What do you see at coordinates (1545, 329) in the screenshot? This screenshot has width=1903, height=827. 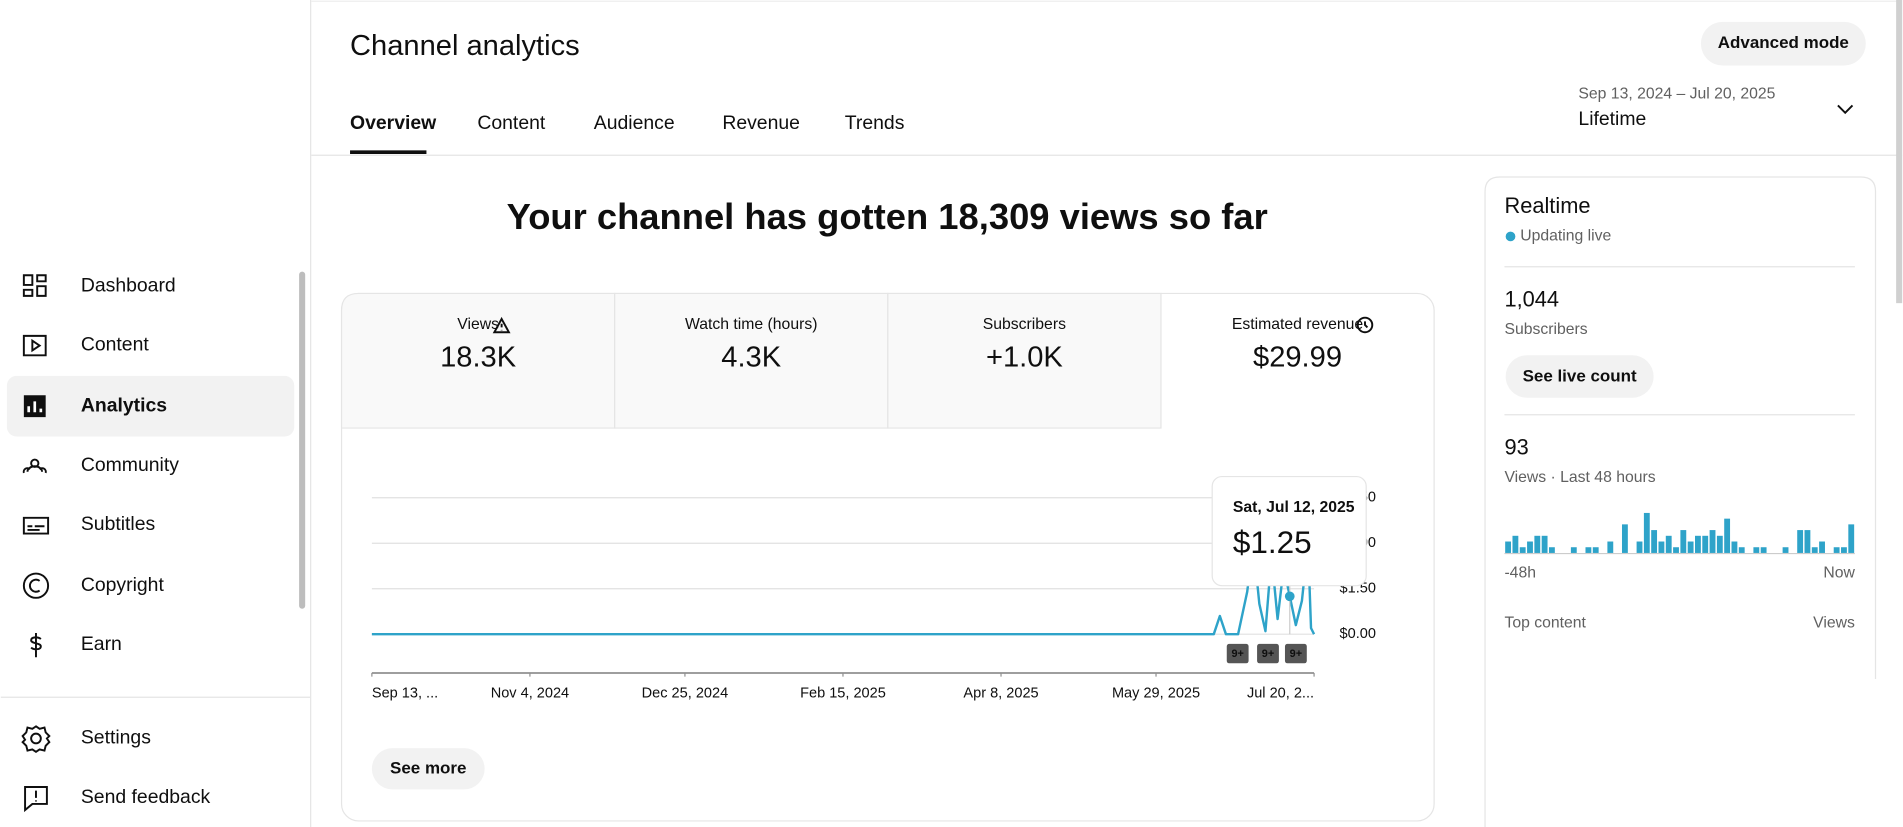 I see `subscriber-label: Subscribers` at bounding box center [1545, 329].